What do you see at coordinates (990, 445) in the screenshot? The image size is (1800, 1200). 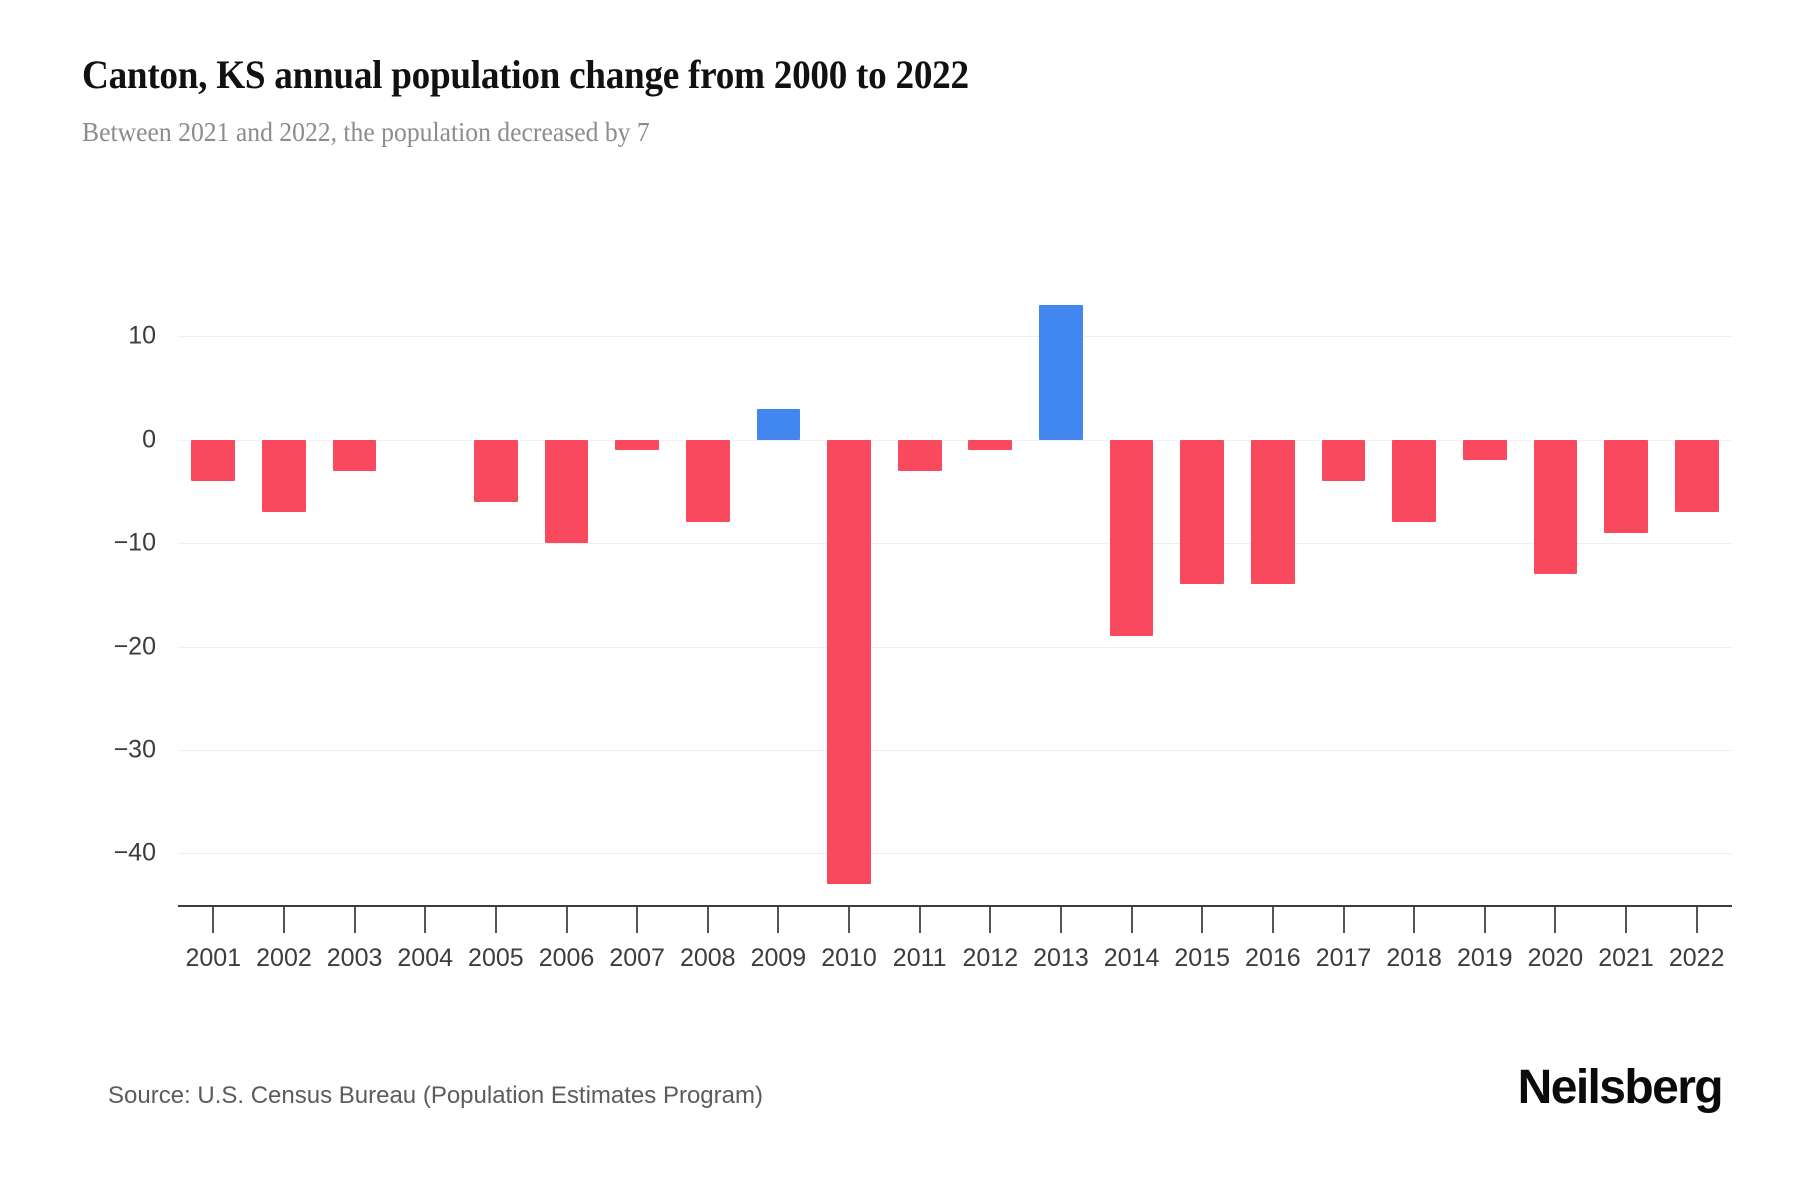 I see `bar-2012` at bounding box center [990, 445].